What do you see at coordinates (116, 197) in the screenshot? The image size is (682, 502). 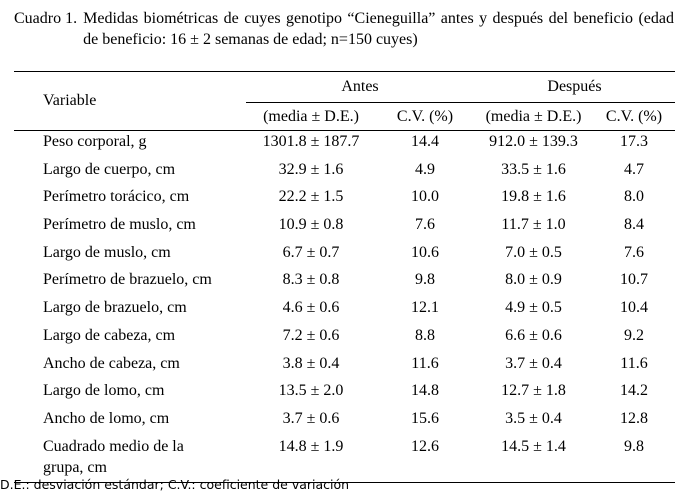 I see `variable-cell: Perímetro torácico, cm` at bounding box center [116, 197].